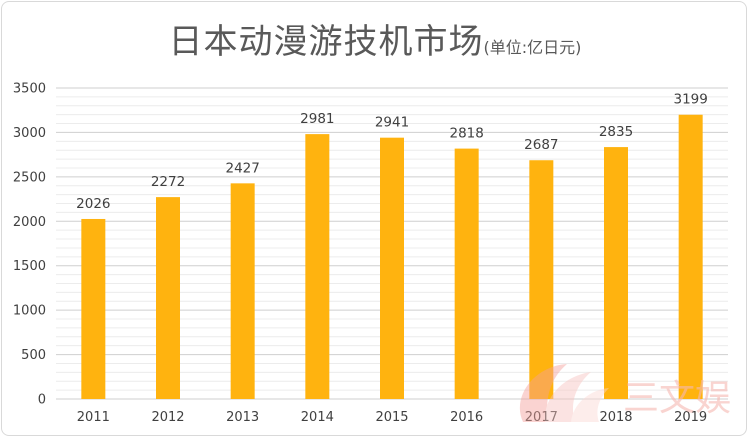 This screenshot has height=439, width=750. Describe the element at coordinates (29, 89) in the screenshot. I see `y-tick-label: 3500` at that location.